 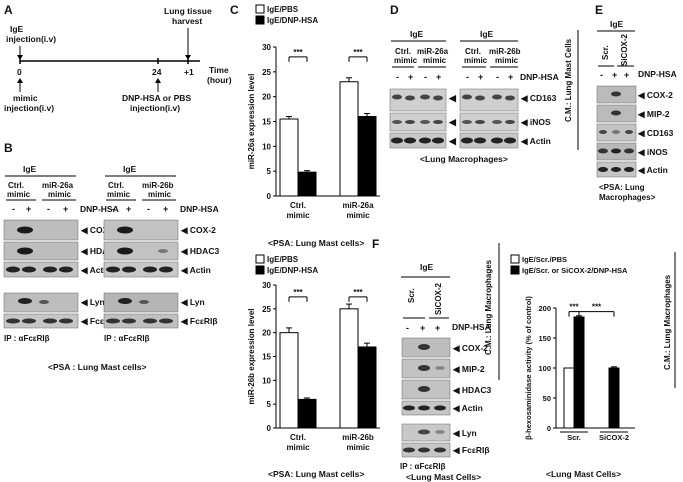 What do you see at coordinates (435, 60) in the screenshot?
I see `blot-d-left-mimic2-2: mimic` at bounding box center [435, 60].